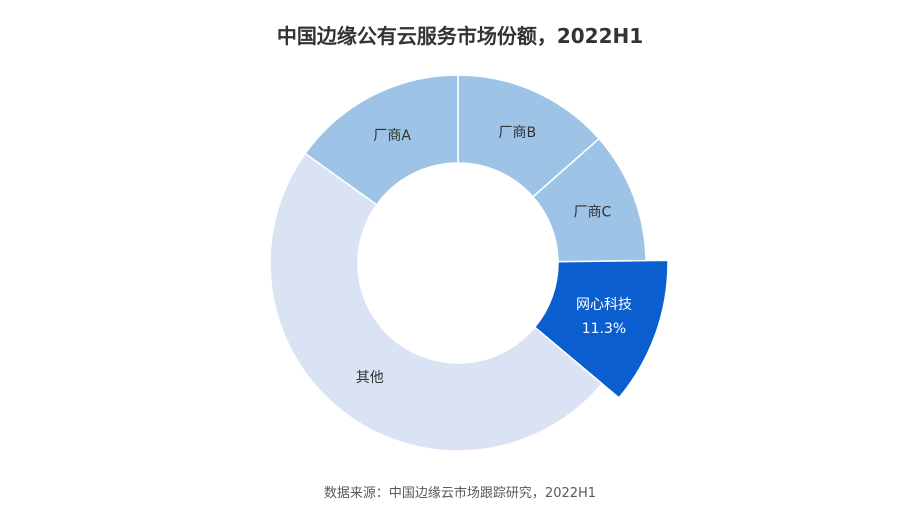 Image resolution: width=920 pixels, height=520 pixels. Describe the element at coordinates (460, 493) in the screenshot. I see `source-note: 数据来源：中国边缘云市场跟踪研究，2022H1` at that location.